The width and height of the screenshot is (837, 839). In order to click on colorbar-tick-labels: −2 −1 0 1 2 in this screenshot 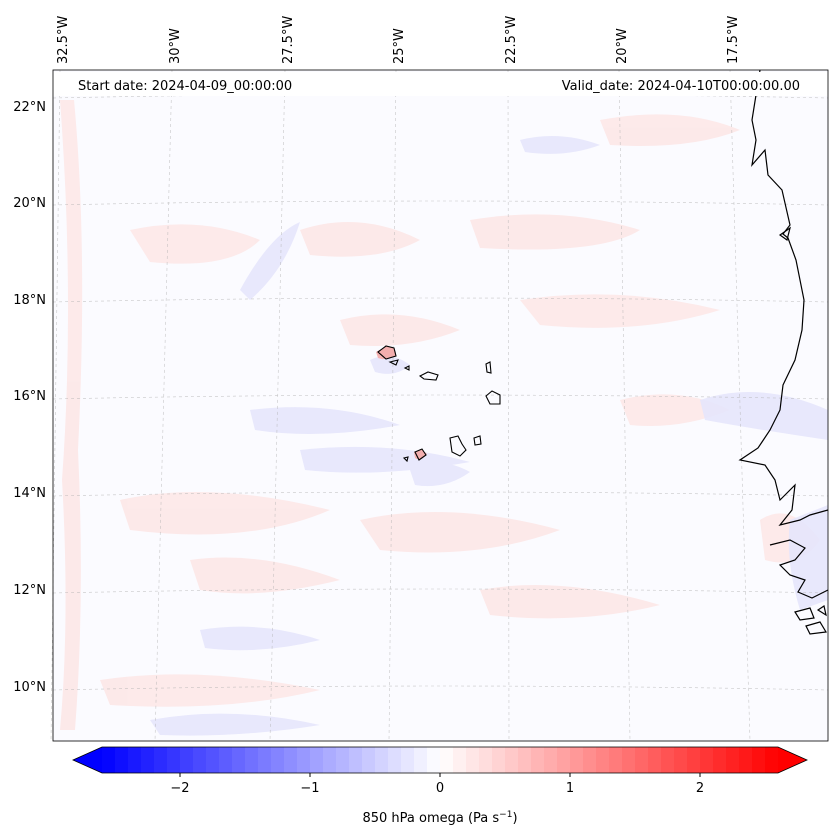, I will do `click(437, 788)`.